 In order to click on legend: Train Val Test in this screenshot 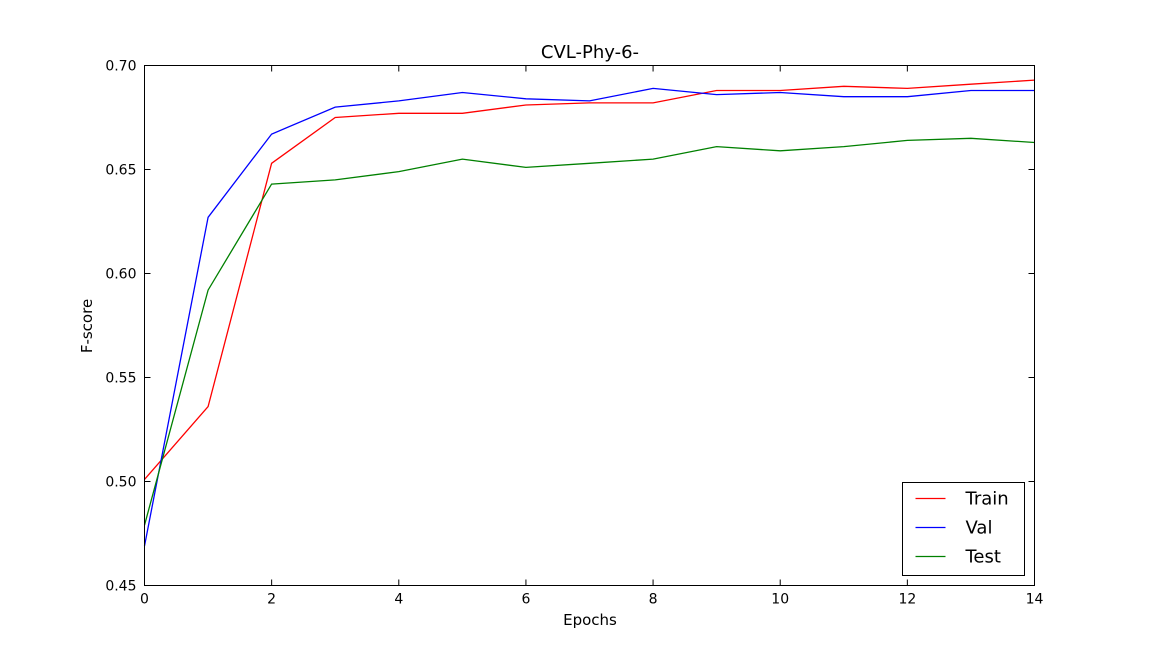, I will do `click(963, 529)`.